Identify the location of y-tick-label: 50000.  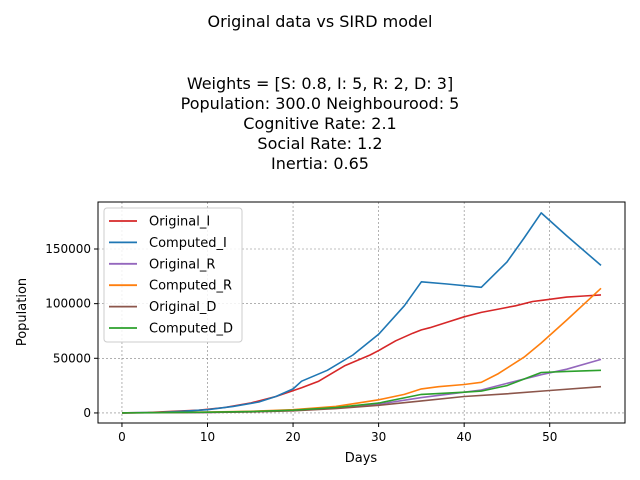
(72, 358).